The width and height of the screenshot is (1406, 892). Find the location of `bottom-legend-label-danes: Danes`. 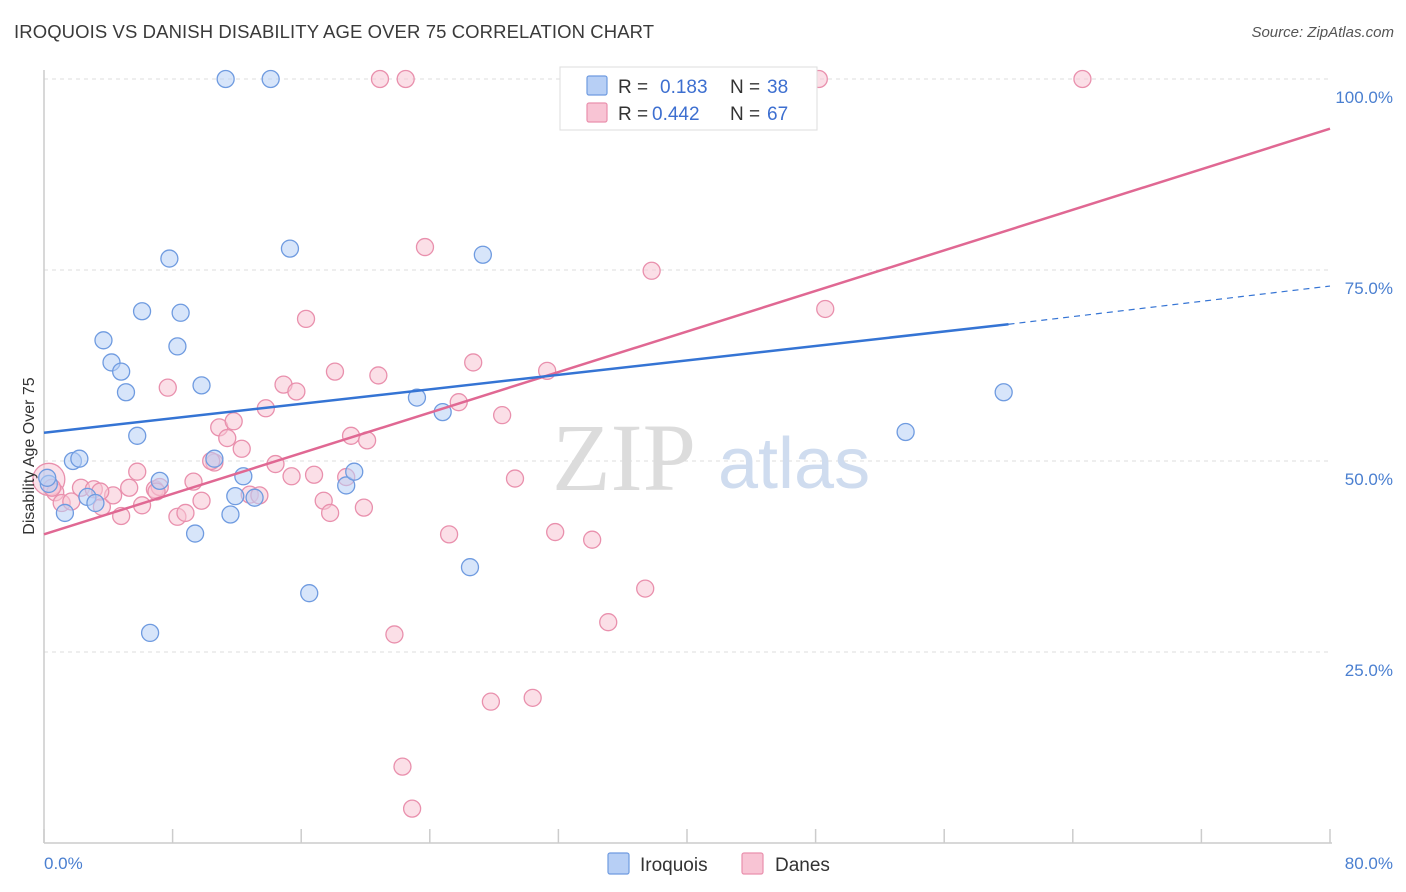

bottom-legend-label-danes: Danes is located at coordinates (802, 865).